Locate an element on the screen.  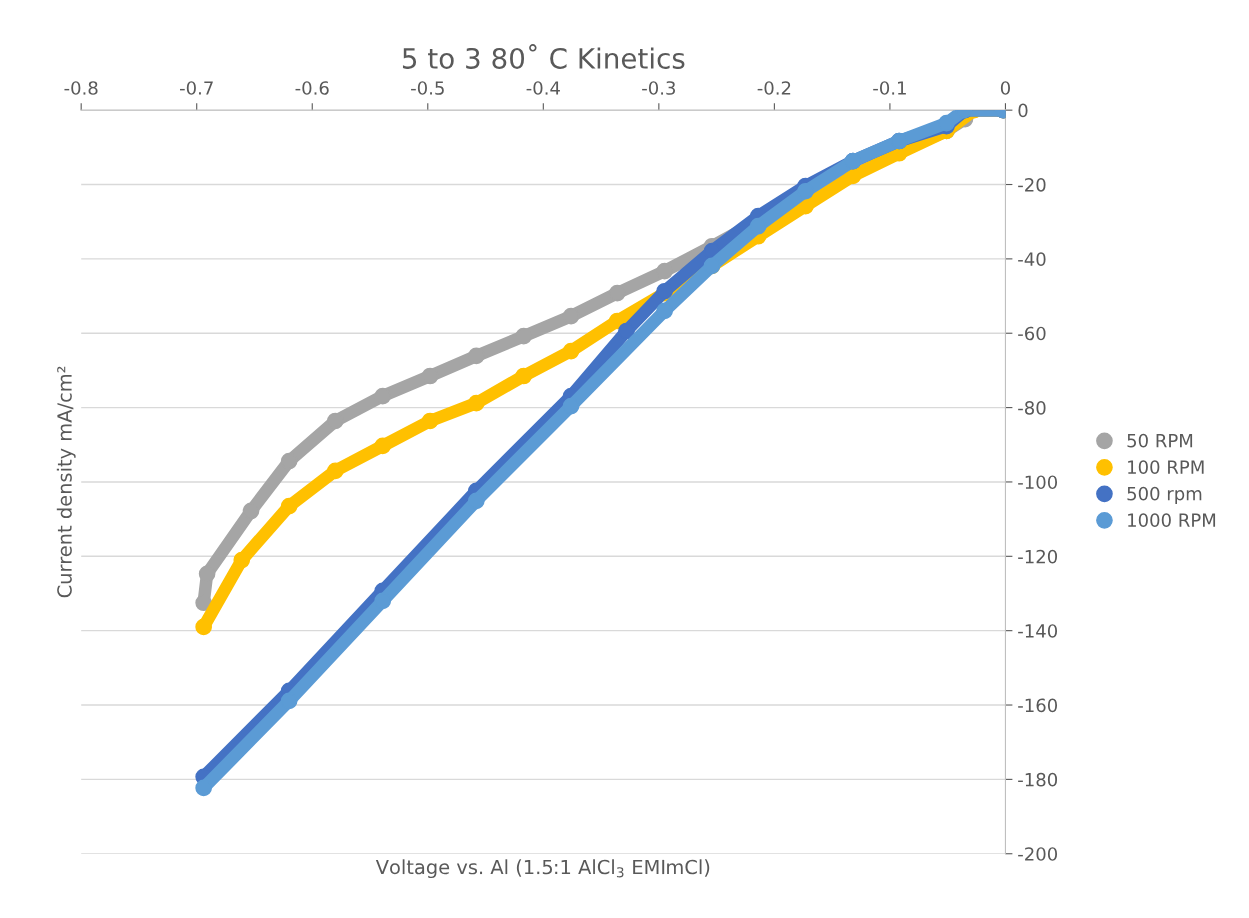
x-tick-label: -0.6 is located at coordinates (312, 88).